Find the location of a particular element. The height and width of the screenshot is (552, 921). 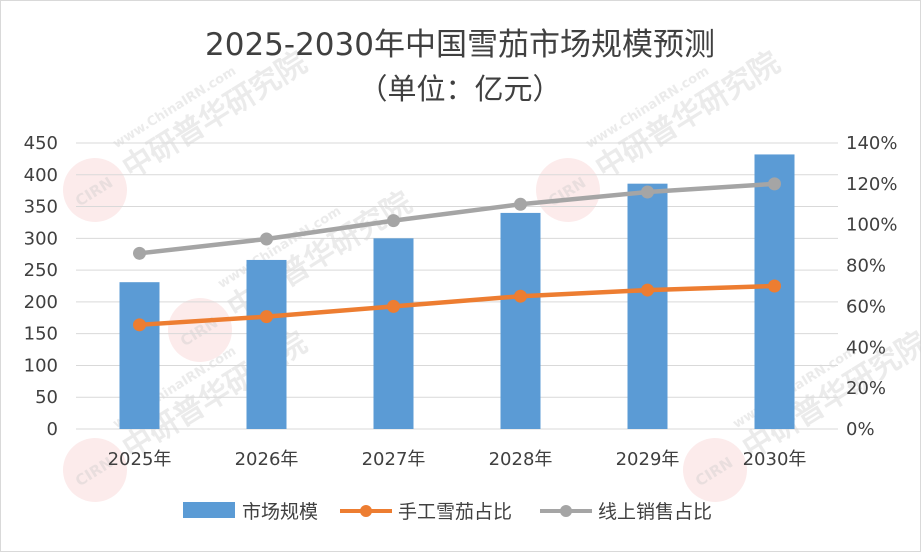

legend-bar-swatch is located at coordinates (209, 510).